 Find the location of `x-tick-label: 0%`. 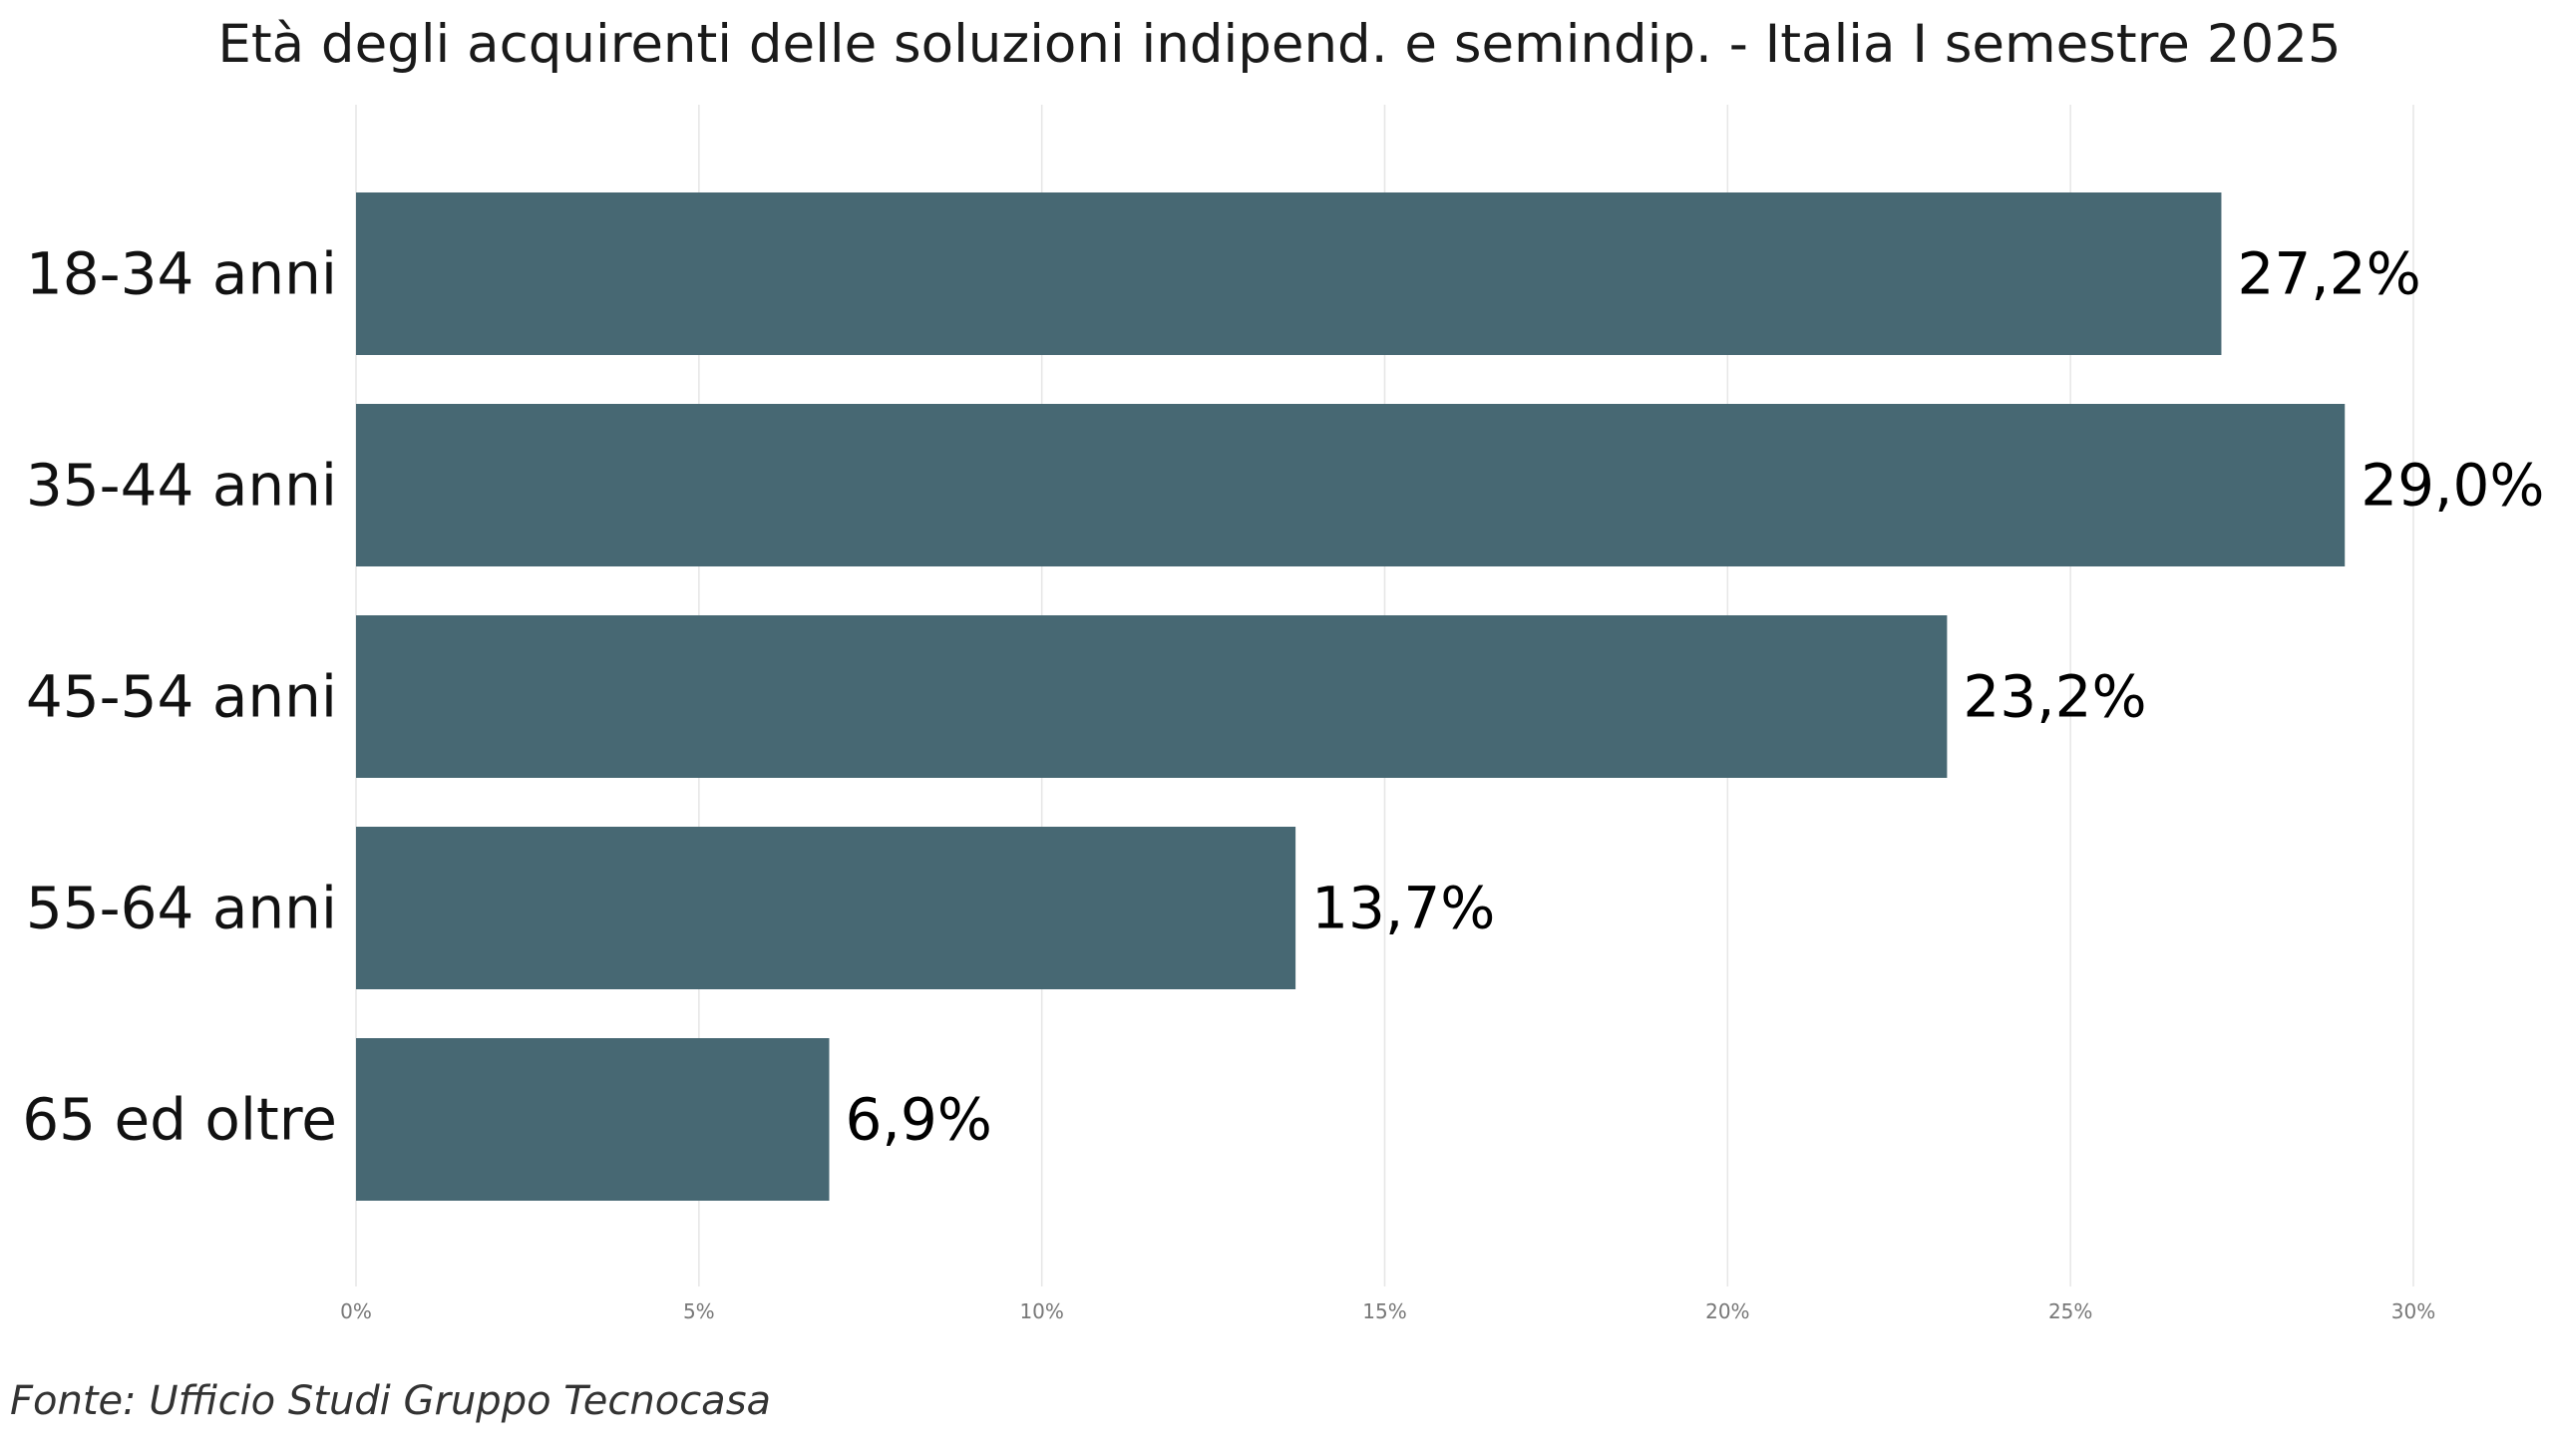

x-tick-label: 0% is located at coordinates (356, 1311).